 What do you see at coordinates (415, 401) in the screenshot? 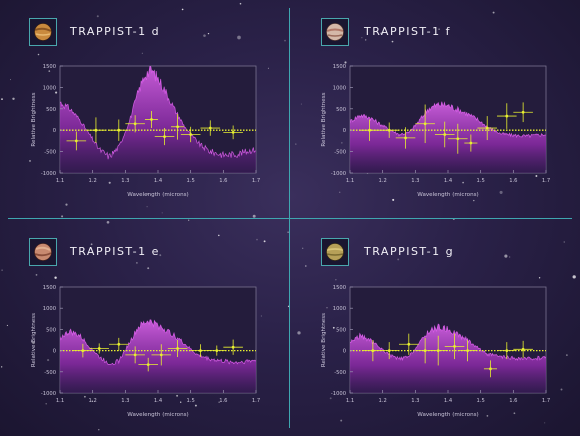
I see `x-tick-label: 1.3` at bounding box center [415, 401].